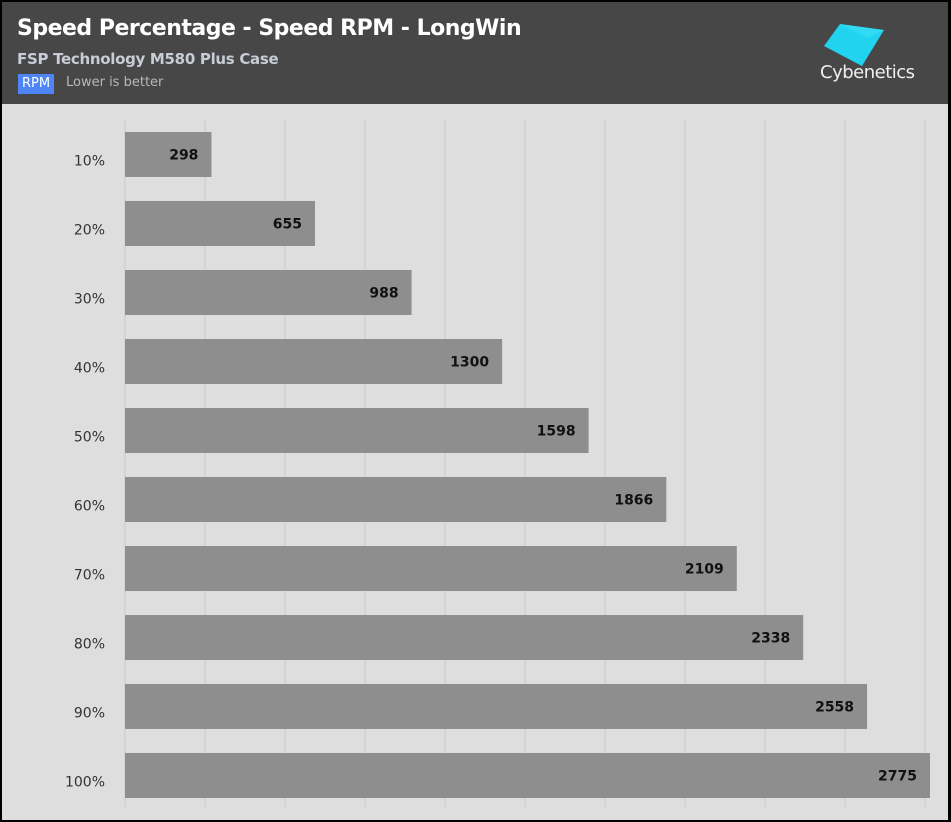 The image size is (951, 822). I want to click on category-label: 80%, so click(89, 645).